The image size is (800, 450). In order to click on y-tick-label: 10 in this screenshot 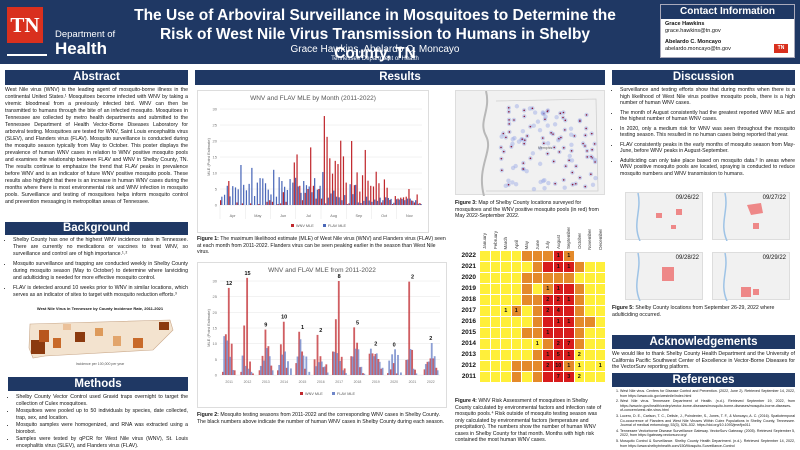, I will do `click(215, 343)`.